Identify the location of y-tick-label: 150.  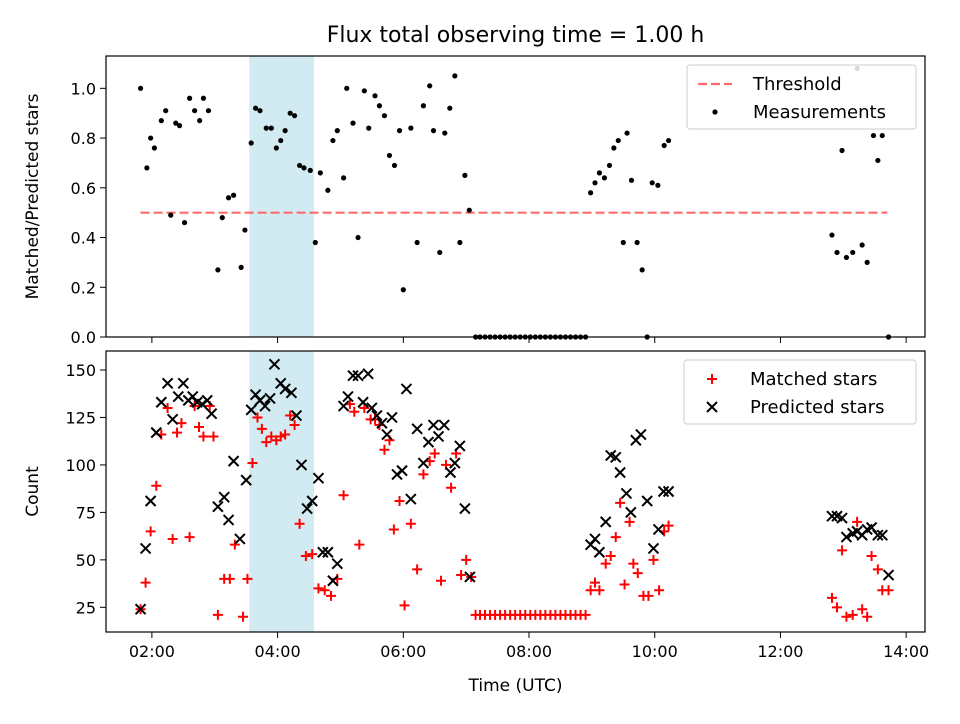
(80, 370).